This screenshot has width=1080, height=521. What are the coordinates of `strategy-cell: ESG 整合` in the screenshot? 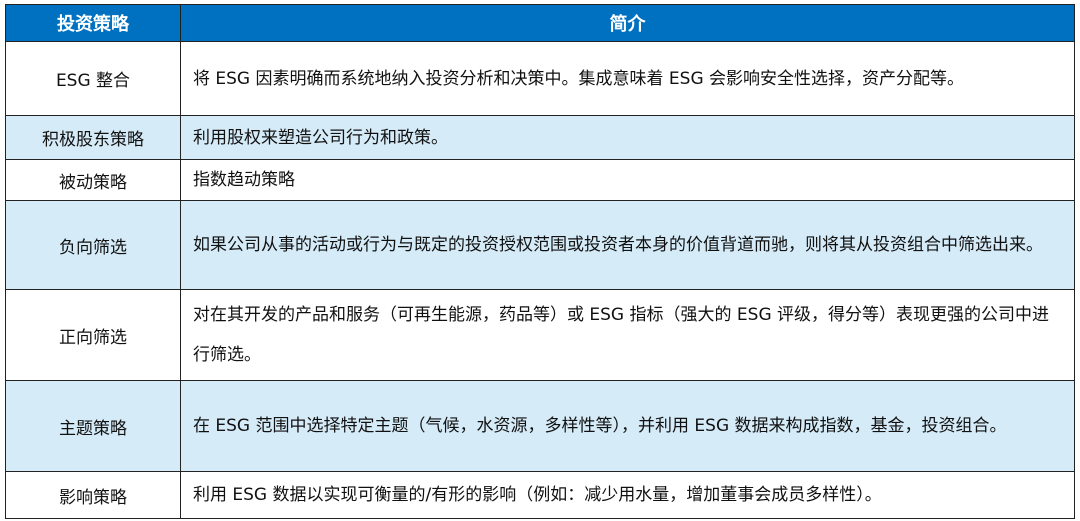 It's located at (93, 78).